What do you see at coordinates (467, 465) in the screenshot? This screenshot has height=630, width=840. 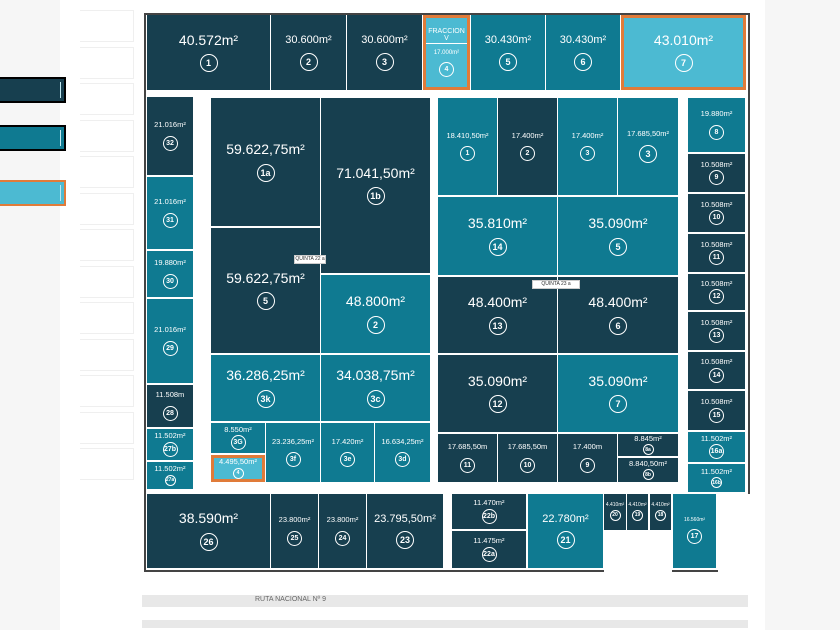 I see `lot-number: 11` at bounding box center [467, 465].